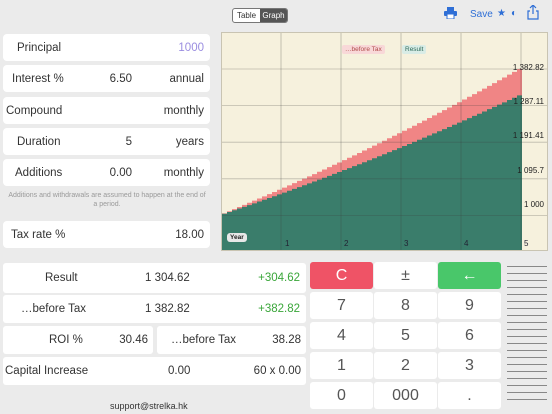 This screenshot has width=552, height=414. Describe the element at coordinates (66, 340) in the screenshot. I see `roi-label: ROI %` at that location.